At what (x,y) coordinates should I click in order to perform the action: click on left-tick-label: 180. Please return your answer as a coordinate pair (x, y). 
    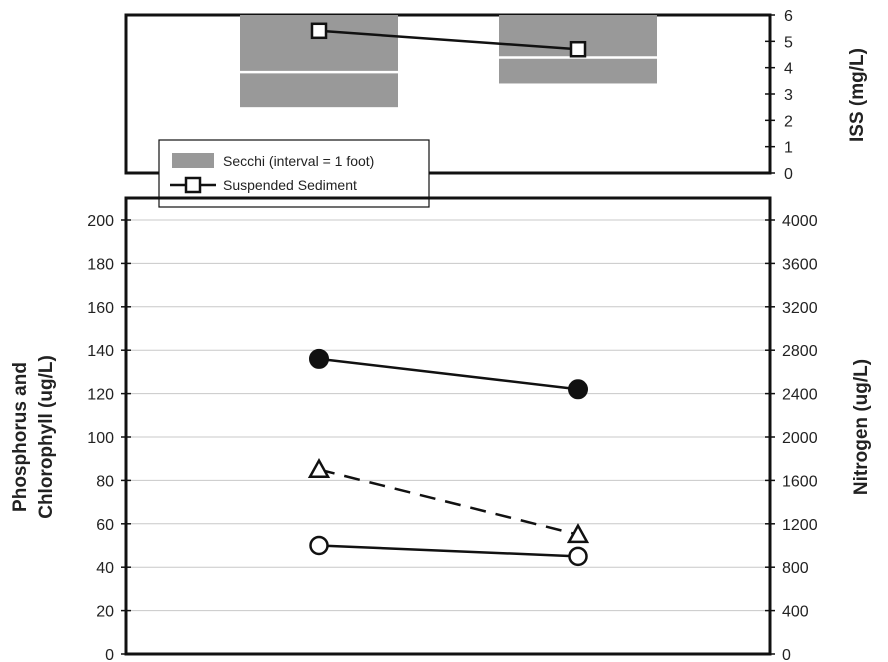
    Looking at the image, I should click on (100, 264).